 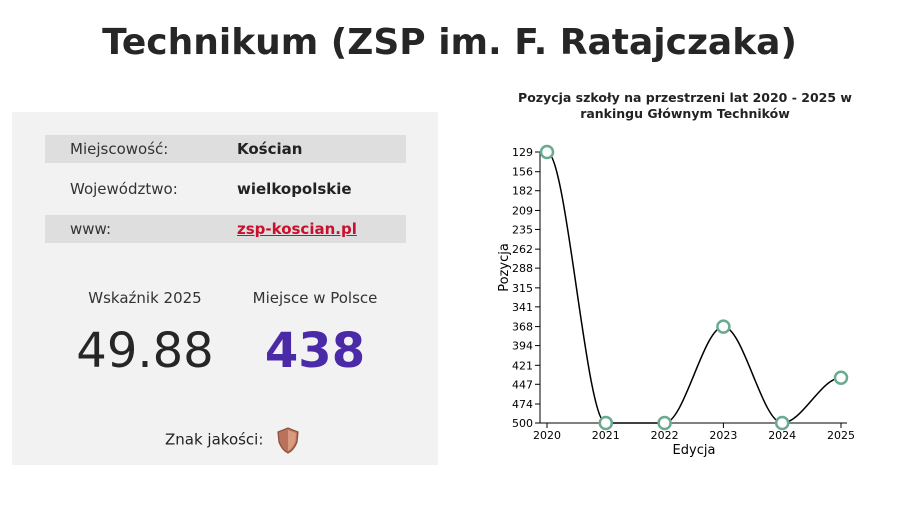 What do you see at coordinates (522, 307) in the screenshot?
I see `y-tick-label: 341` at bounding box center [522, 307].